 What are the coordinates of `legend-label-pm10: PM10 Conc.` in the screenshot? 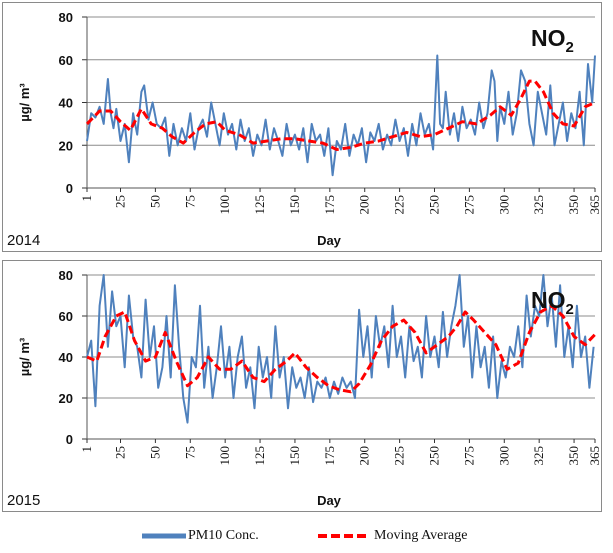 It's located at (223, 535).